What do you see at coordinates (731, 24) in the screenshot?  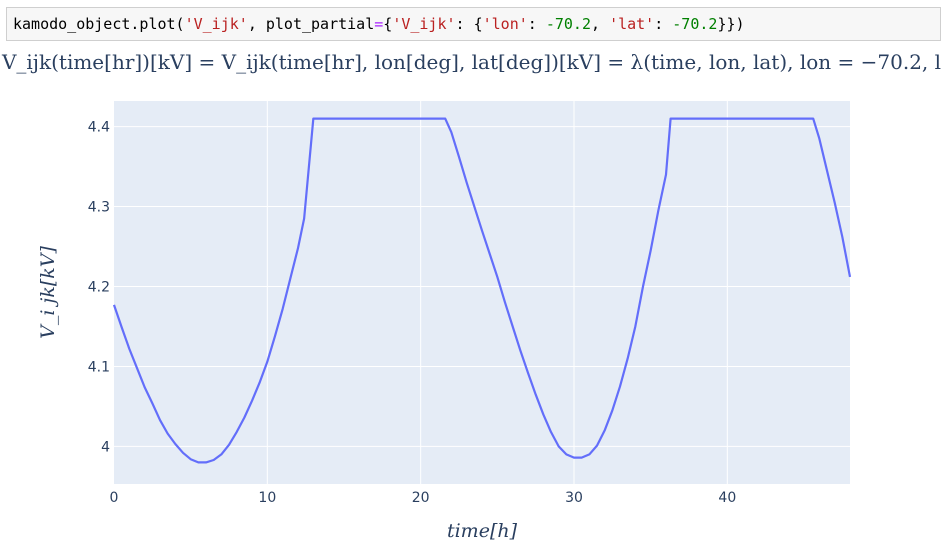 I see `code-text-suffix: }})` at bounding box center [731, 24].